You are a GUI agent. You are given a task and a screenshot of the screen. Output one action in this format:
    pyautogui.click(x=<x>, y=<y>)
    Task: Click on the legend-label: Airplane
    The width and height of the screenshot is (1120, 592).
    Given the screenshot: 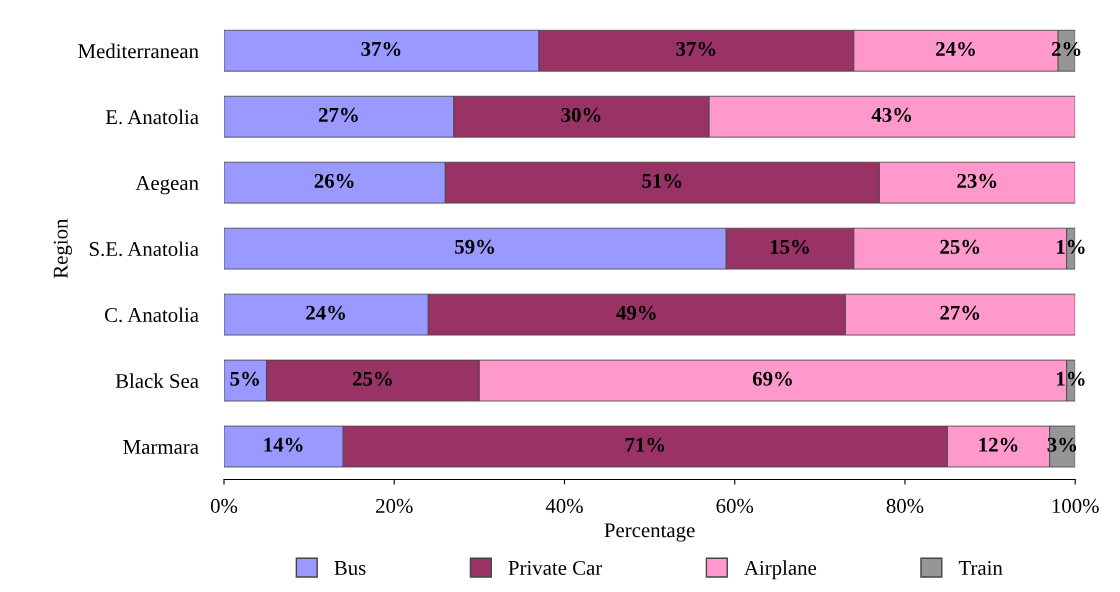 What is the action you would take?
    pyautogui.click(x=780, y=570)
    